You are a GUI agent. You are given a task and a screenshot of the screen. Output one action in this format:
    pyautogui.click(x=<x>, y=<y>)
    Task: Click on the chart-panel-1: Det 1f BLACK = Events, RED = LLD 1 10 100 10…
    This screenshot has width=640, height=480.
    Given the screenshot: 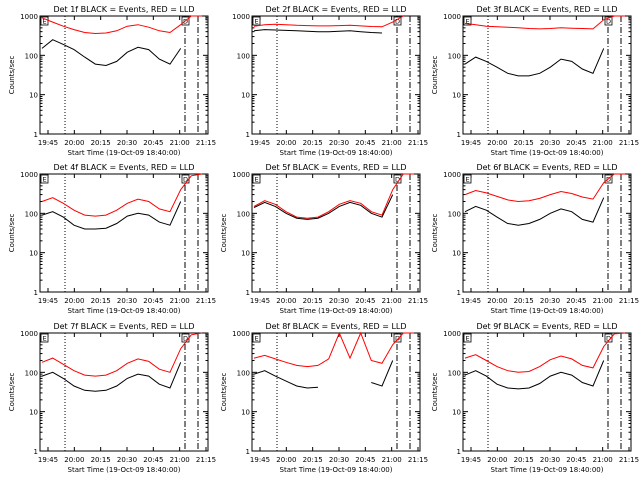 What is the action you would take?
    pyautogui.click(x=112, y=81)
    